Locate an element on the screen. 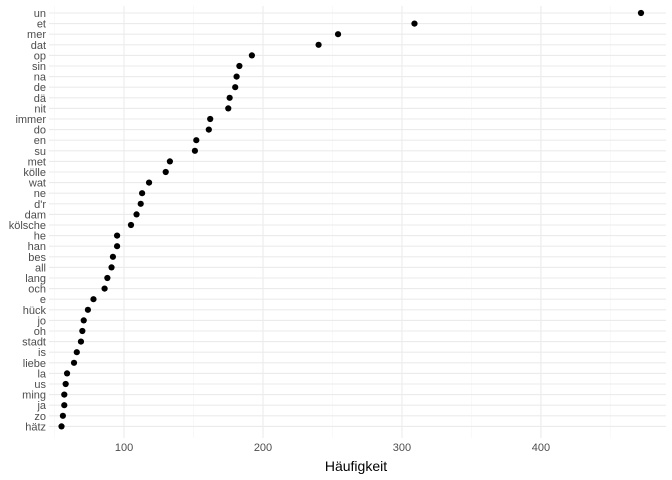 Image resolution: width=672 pixels, height=480 pixels. data-point-oh is located at coordinates (82, 331).